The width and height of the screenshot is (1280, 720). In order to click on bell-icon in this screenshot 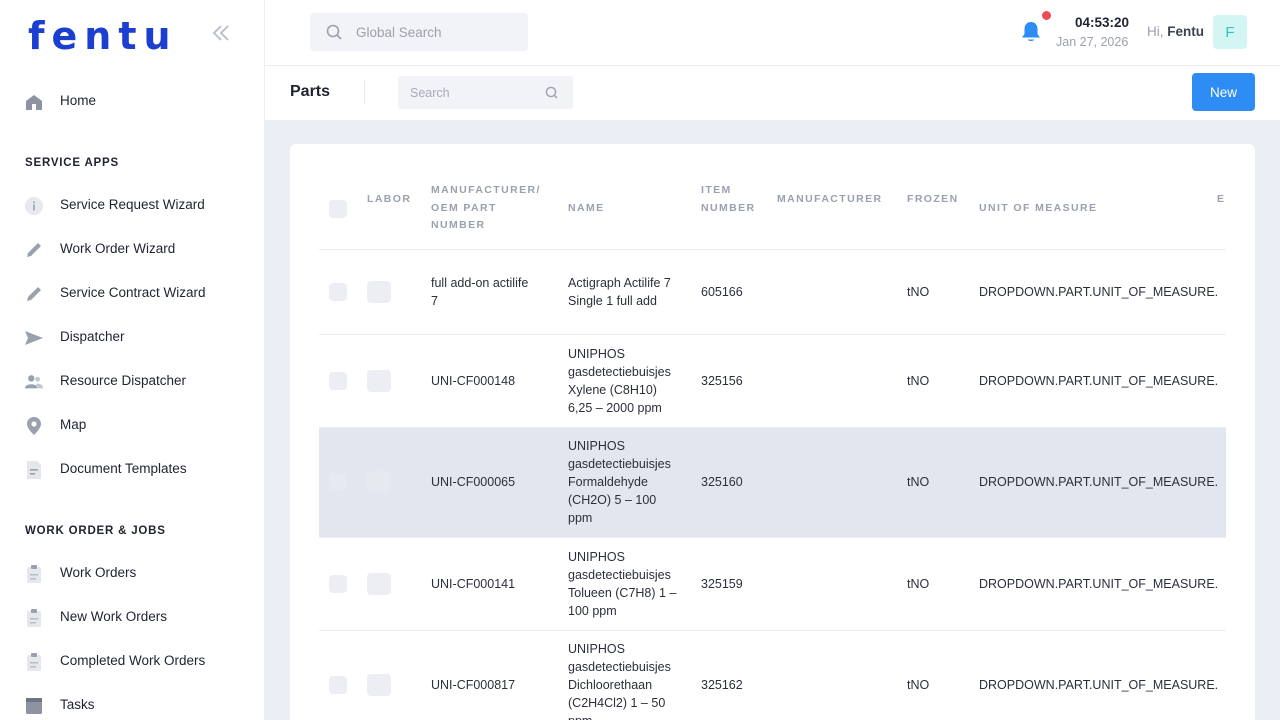, I will do `click(1031, 32)`.